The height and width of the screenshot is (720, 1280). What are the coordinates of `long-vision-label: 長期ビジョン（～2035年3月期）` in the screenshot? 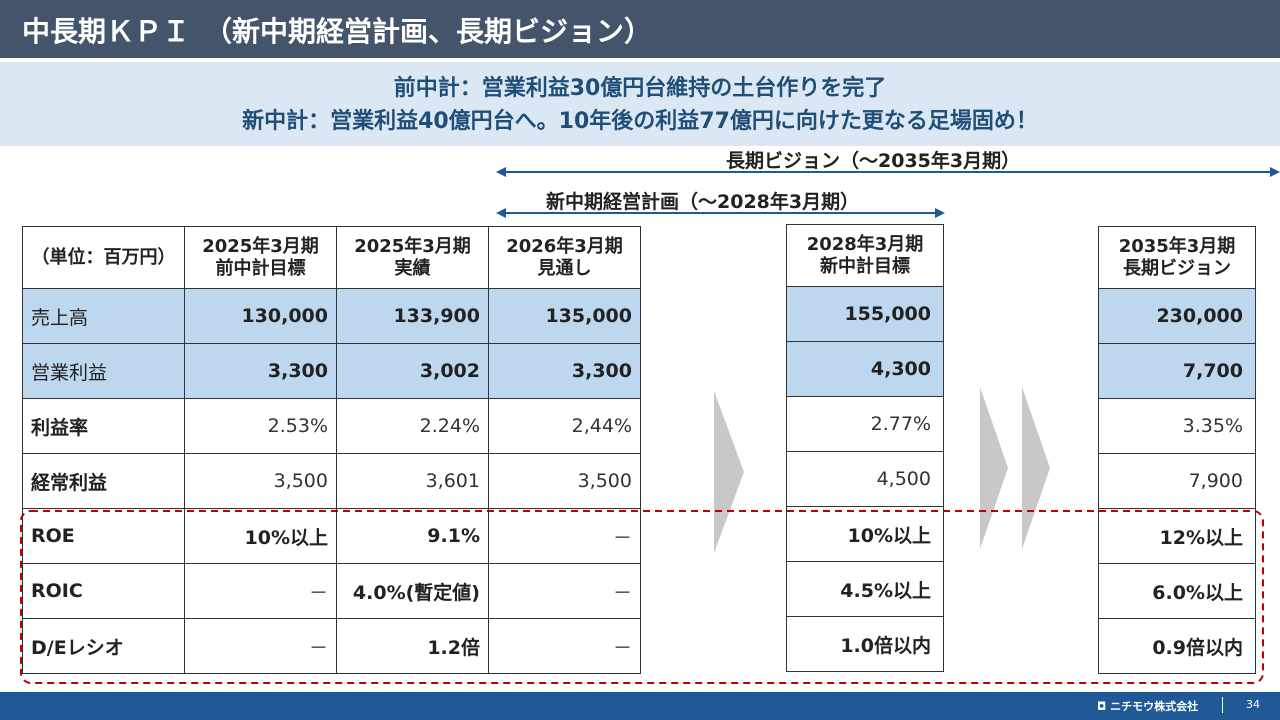 It's located at (873, 161).